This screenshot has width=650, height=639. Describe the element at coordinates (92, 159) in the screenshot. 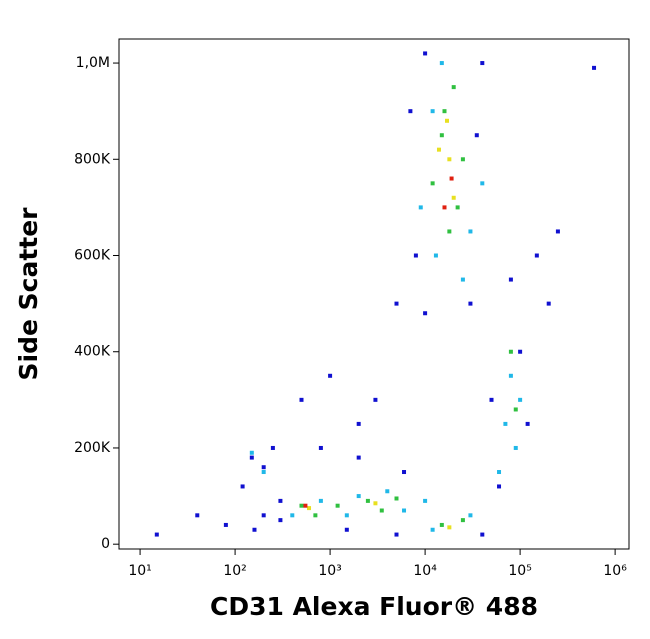

I see `y-tick-label: 800K` at that location.